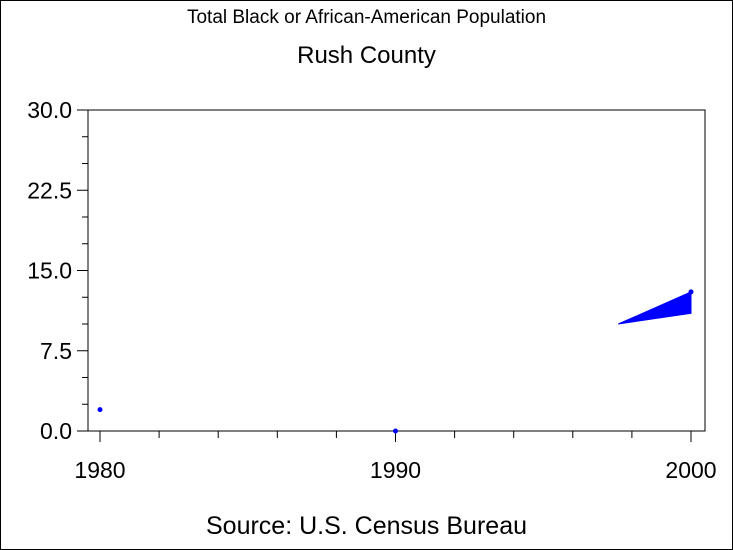 This screenshot has height=550, width=733. What do you see at coordinates (395, 470) in the screenshot?
I see `x-tick-label: 1990` at bounding box center [395, 470].